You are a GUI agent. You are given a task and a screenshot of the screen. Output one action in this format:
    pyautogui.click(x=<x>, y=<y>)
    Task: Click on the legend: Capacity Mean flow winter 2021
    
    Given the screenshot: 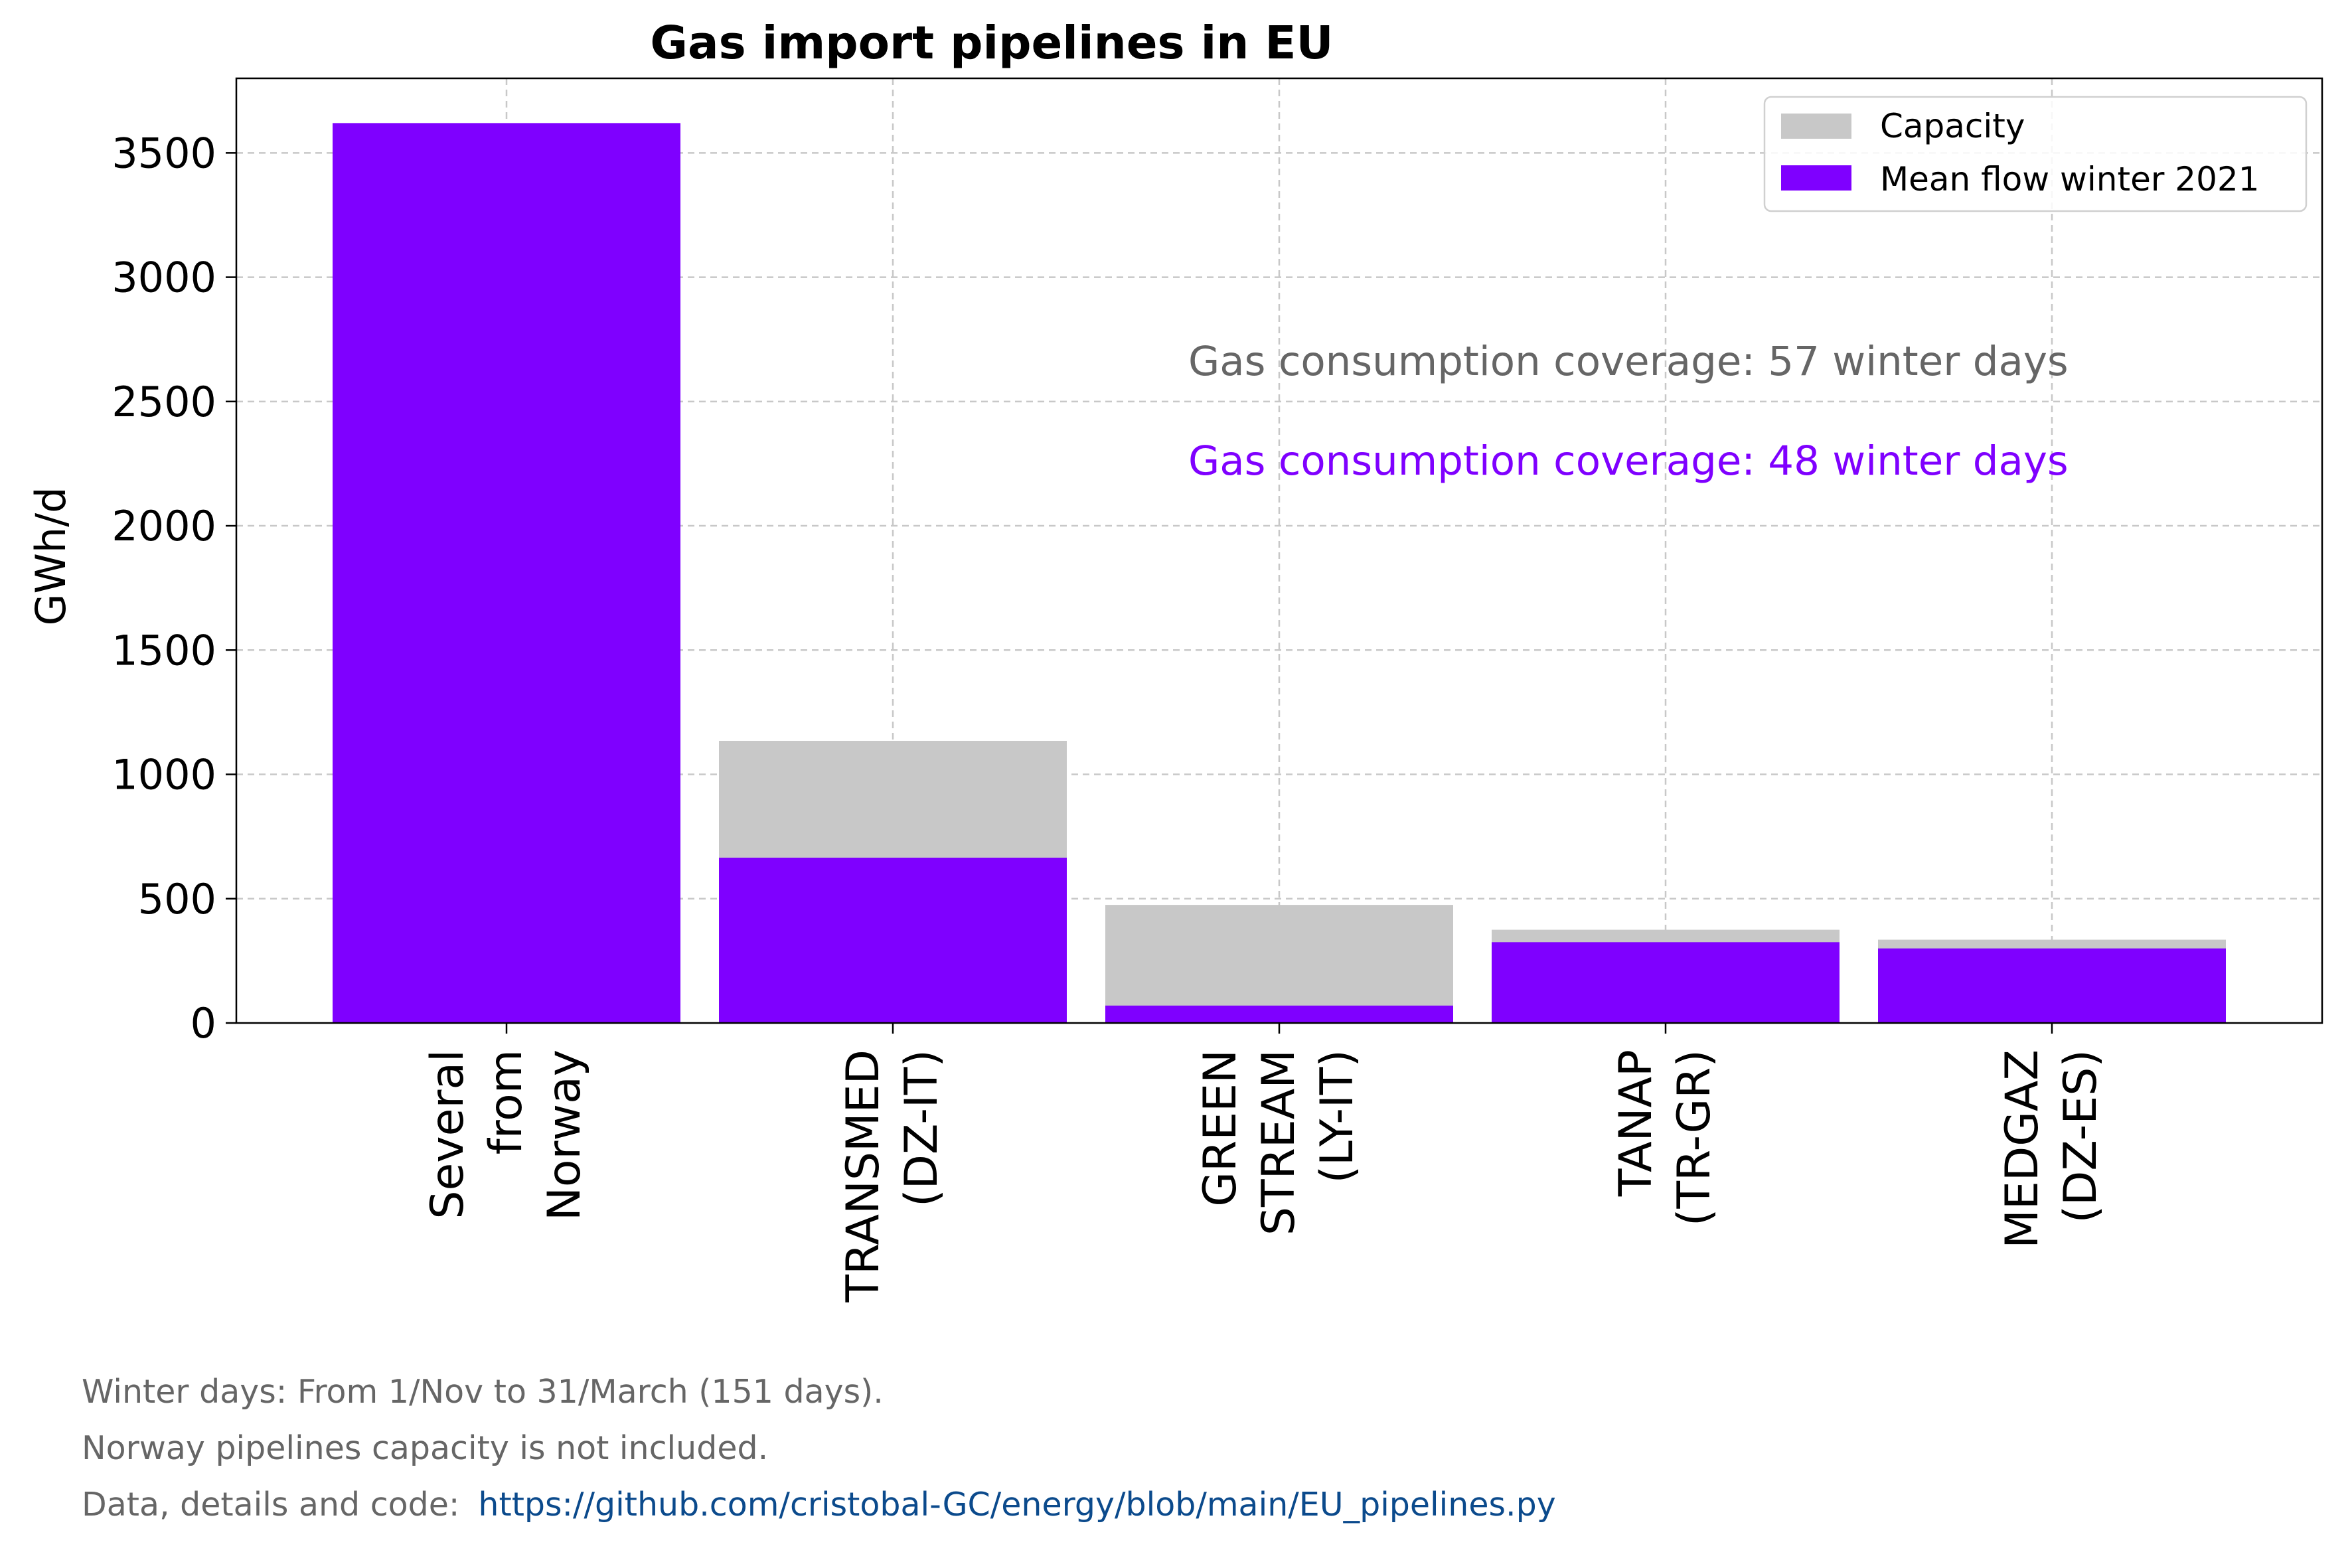 What is the action you would take?
    pyautogui.click(x=2036, y=154)
    